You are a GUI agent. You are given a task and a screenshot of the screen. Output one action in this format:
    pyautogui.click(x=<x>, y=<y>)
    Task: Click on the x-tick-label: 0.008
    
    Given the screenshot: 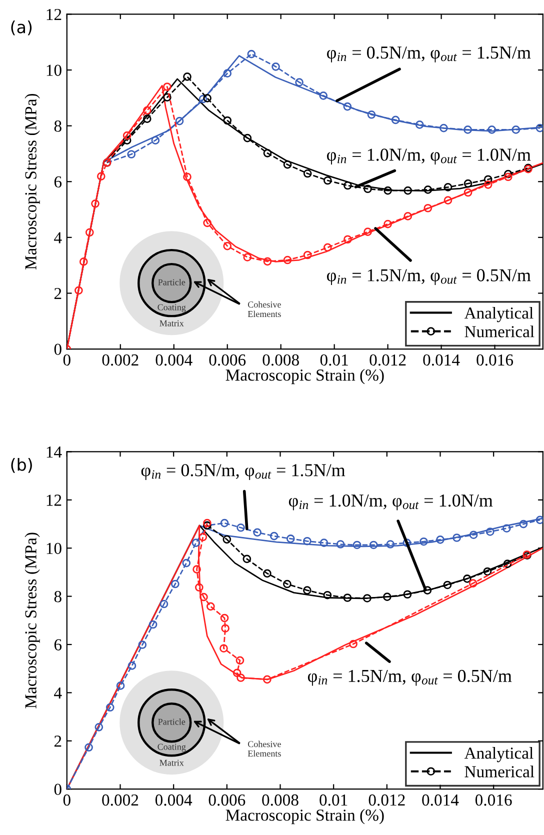 What is the action you would take?
    pyautogui.click(x=280, y=800)
    